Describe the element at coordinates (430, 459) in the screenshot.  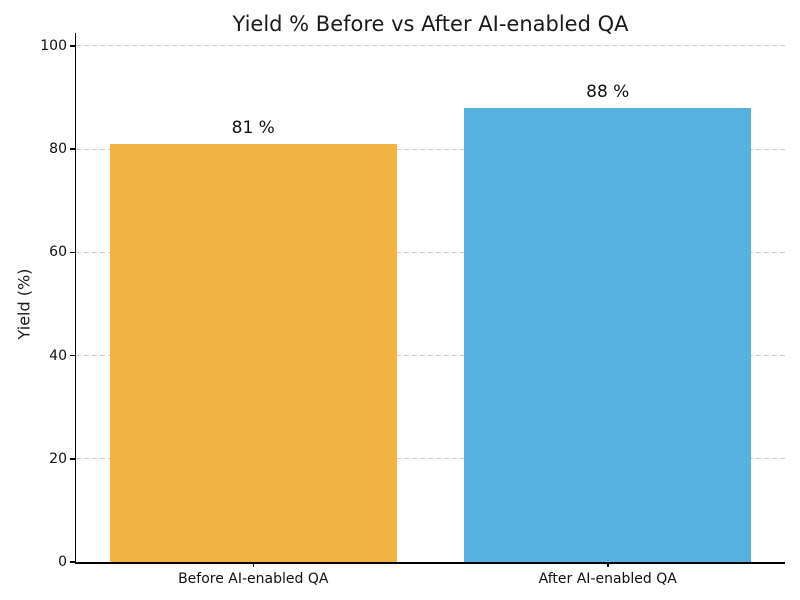
I see `gridline-y20` at that location.